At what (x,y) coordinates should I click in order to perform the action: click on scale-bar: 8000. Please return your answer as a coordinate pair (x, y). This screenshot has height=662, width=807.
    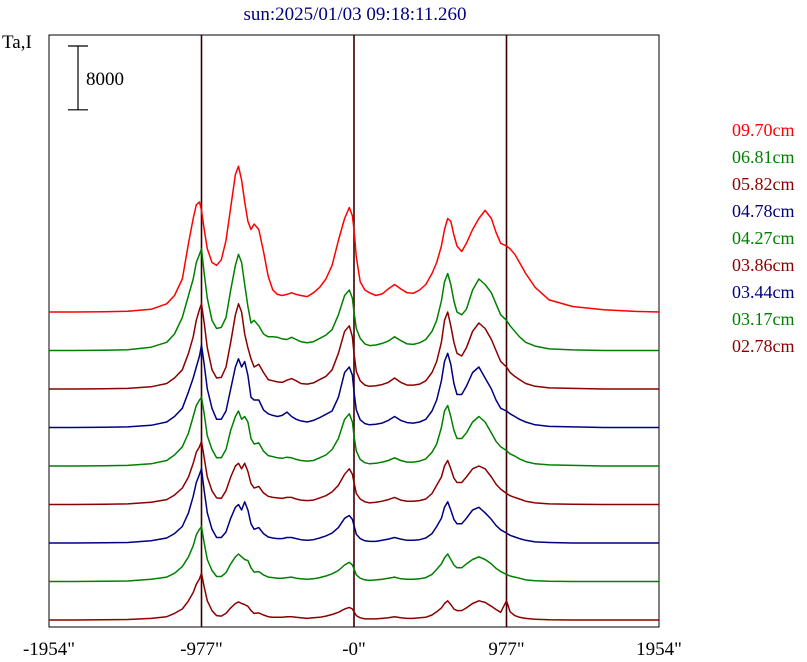
    Looking at the image, I should click on (96, 78).